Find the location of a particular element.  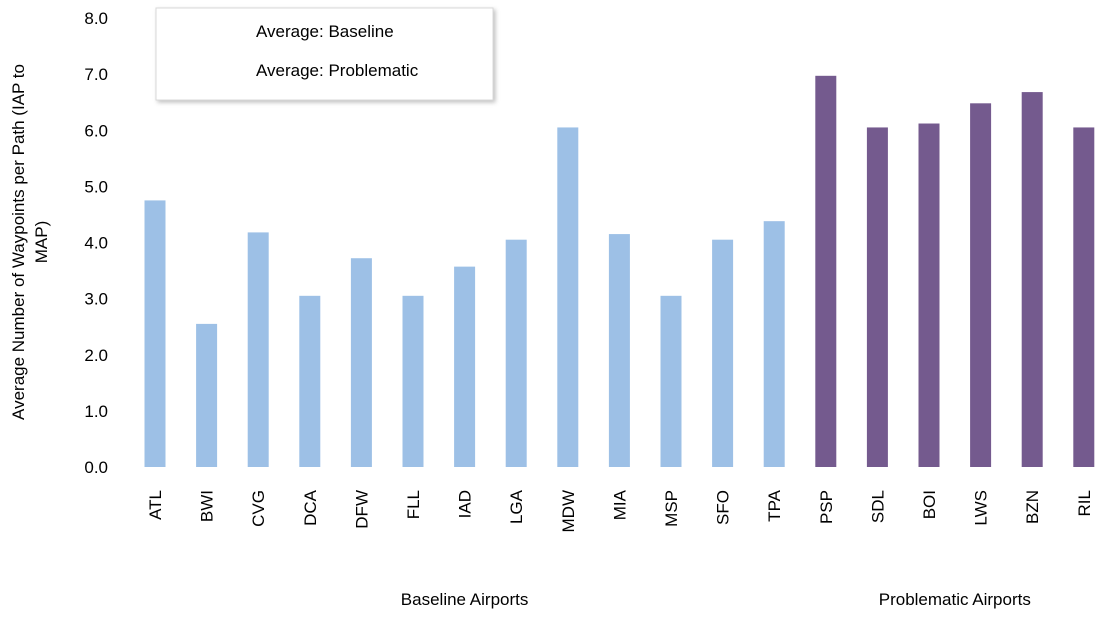

bar-ril is located at coordinates (1083, 297).